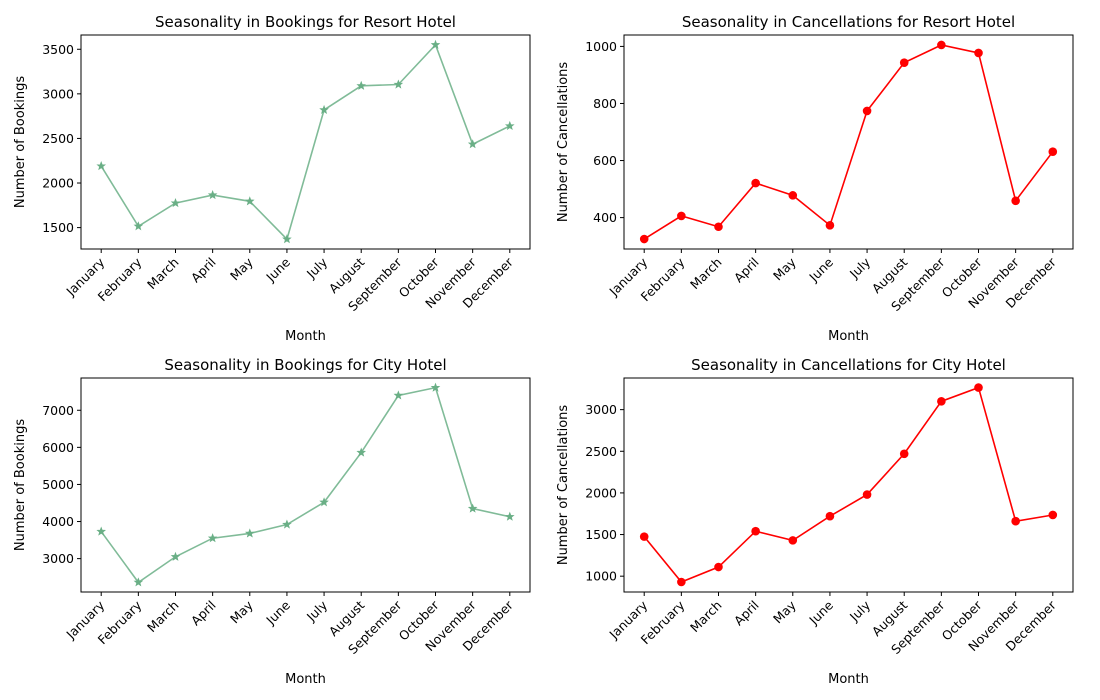  What do you see at coordinates (605, 103) in the screenshot?
I see `y-tick-label: 800` at bounding box center [605, 103].